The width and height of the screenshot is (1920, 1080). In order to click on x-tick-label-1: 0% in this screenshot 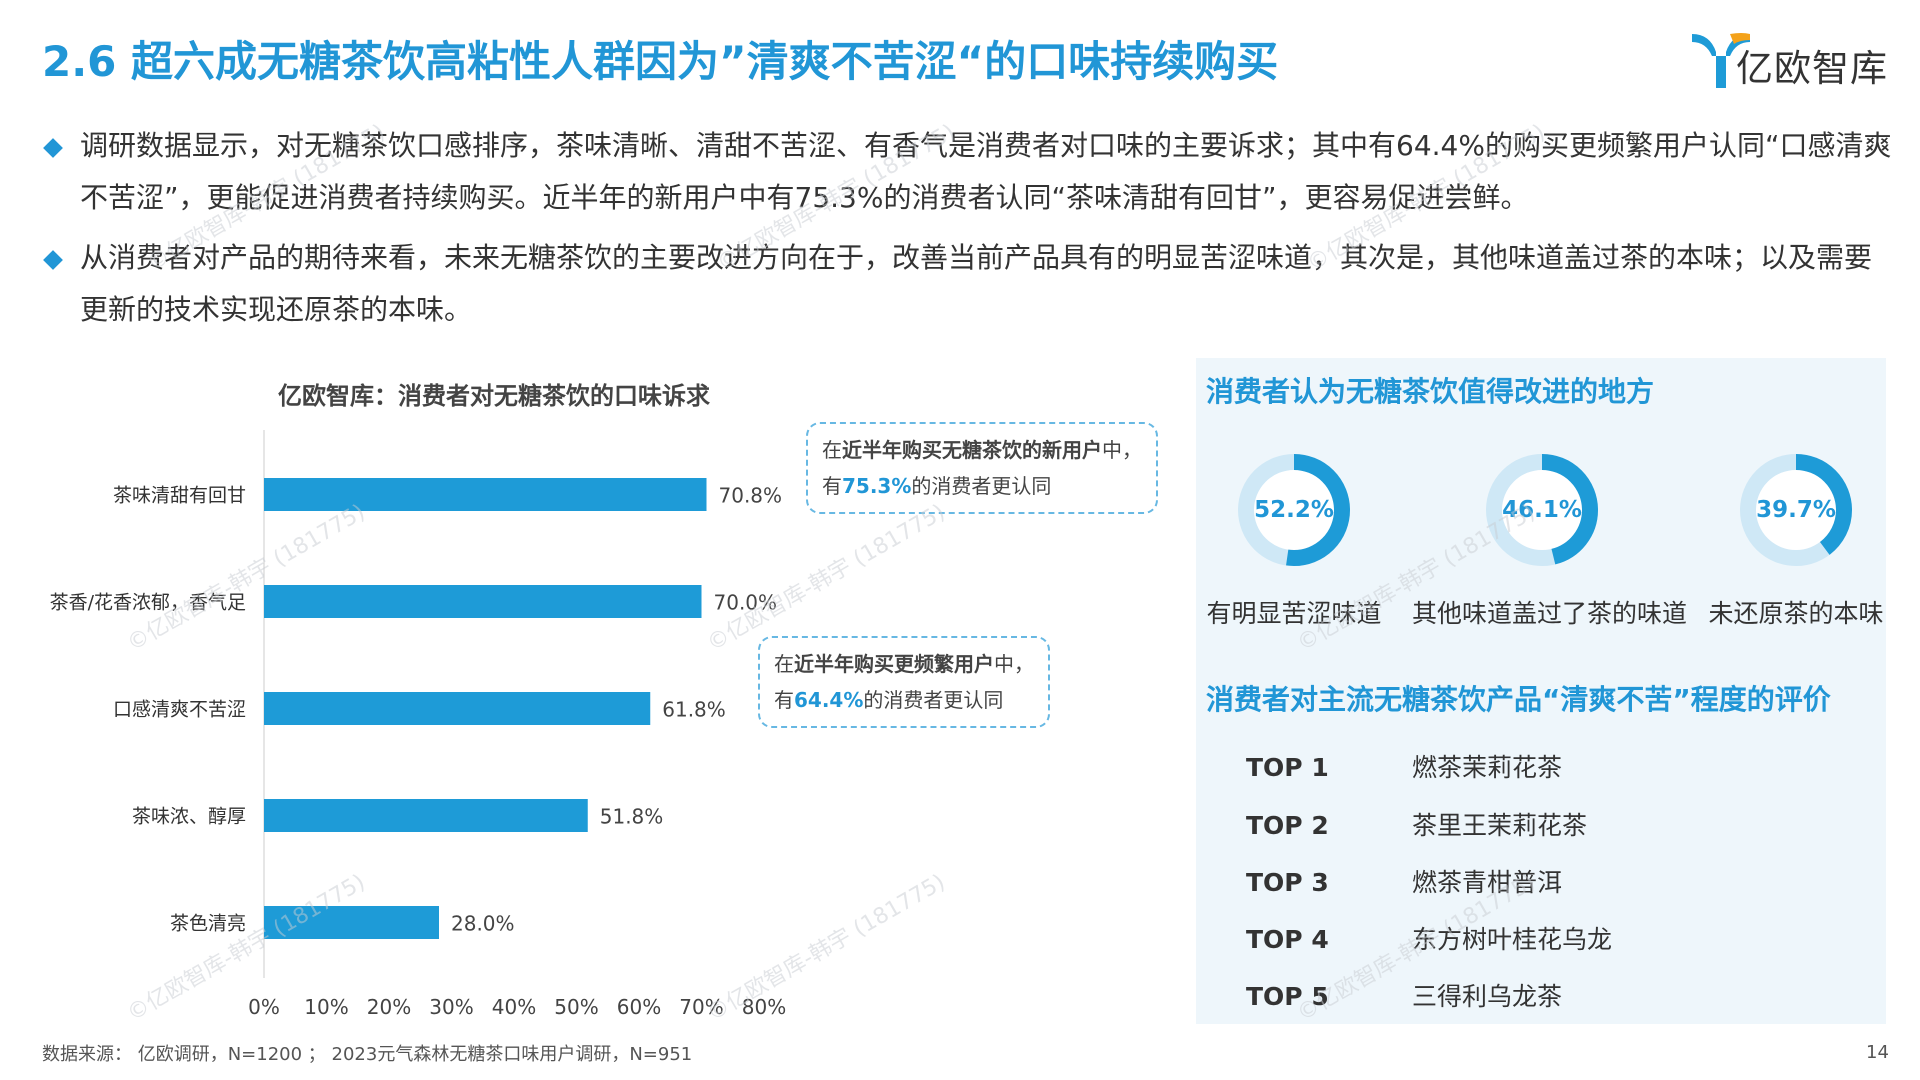, I will do `click(264, 1007)`.